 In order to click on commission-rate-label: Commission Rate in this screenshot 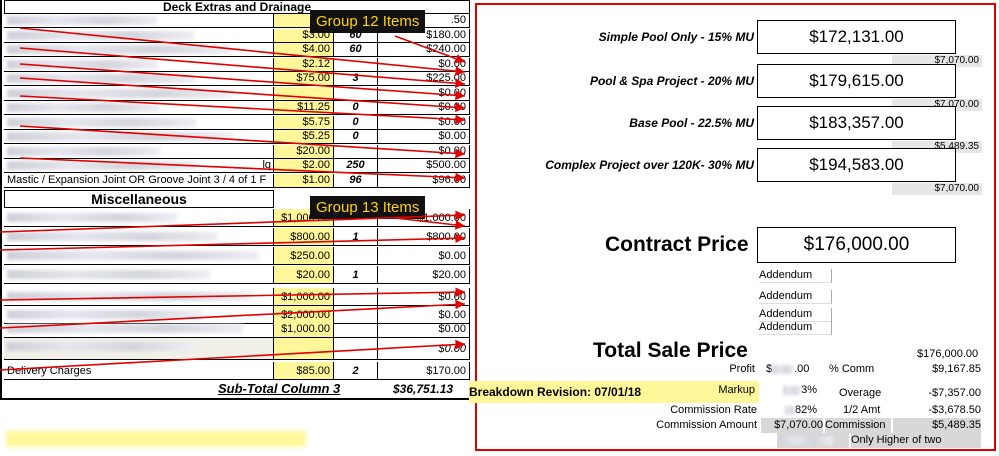, I will do `click(713, 410)`.